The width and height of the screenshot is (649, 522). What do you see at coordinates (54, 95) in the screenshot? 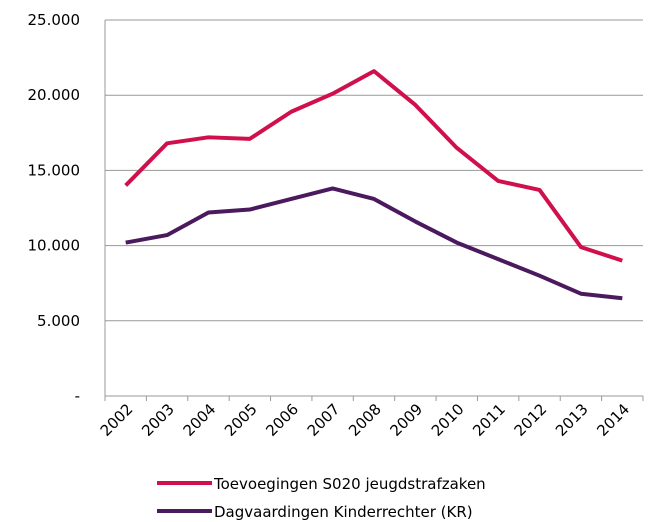
I see `y-tick-label: 20.000` at bounding box center [54, 95].